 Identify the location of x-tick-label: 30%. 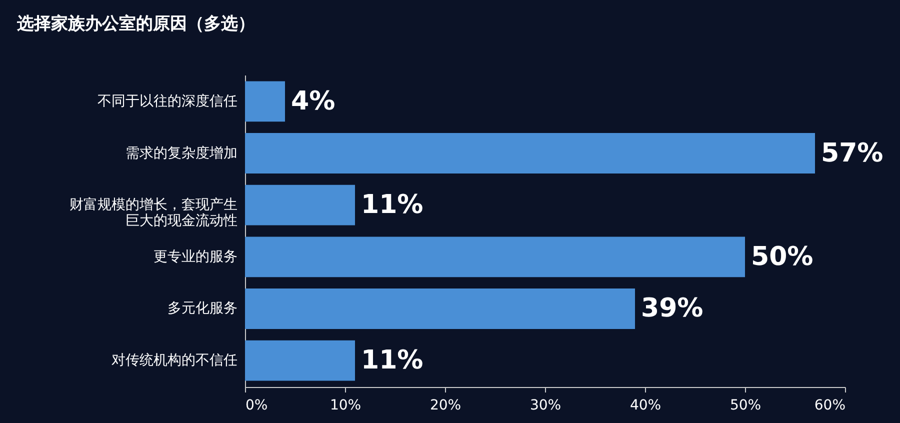
(546, 406).